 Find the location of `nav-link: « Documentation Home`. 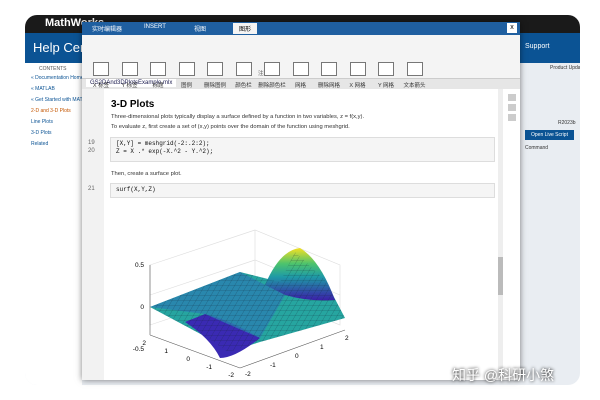

nav-link: « Documentation Home is located at coordinates (57, 78).